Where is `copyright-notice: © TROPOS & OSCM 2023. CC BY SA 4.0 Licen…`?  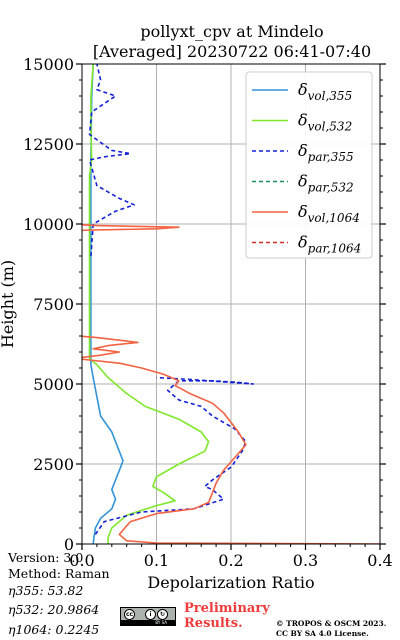
copyright-notice: © TROPOS & OSCM 2023. CC BY SA 4.0 Licen… is located at coordinates (331, 628).